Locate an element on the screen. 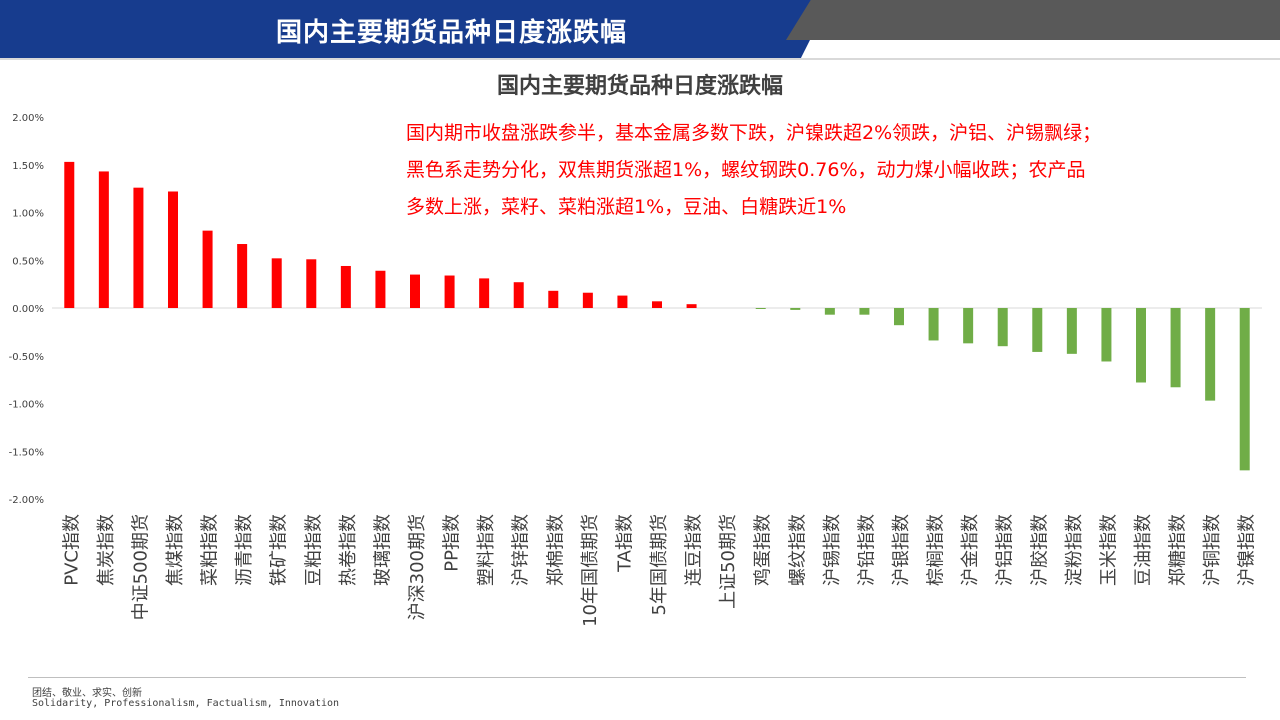 The image size is (1280, 720). x-tick-label: 10年国债期货 is located at coordinates (590, 570).